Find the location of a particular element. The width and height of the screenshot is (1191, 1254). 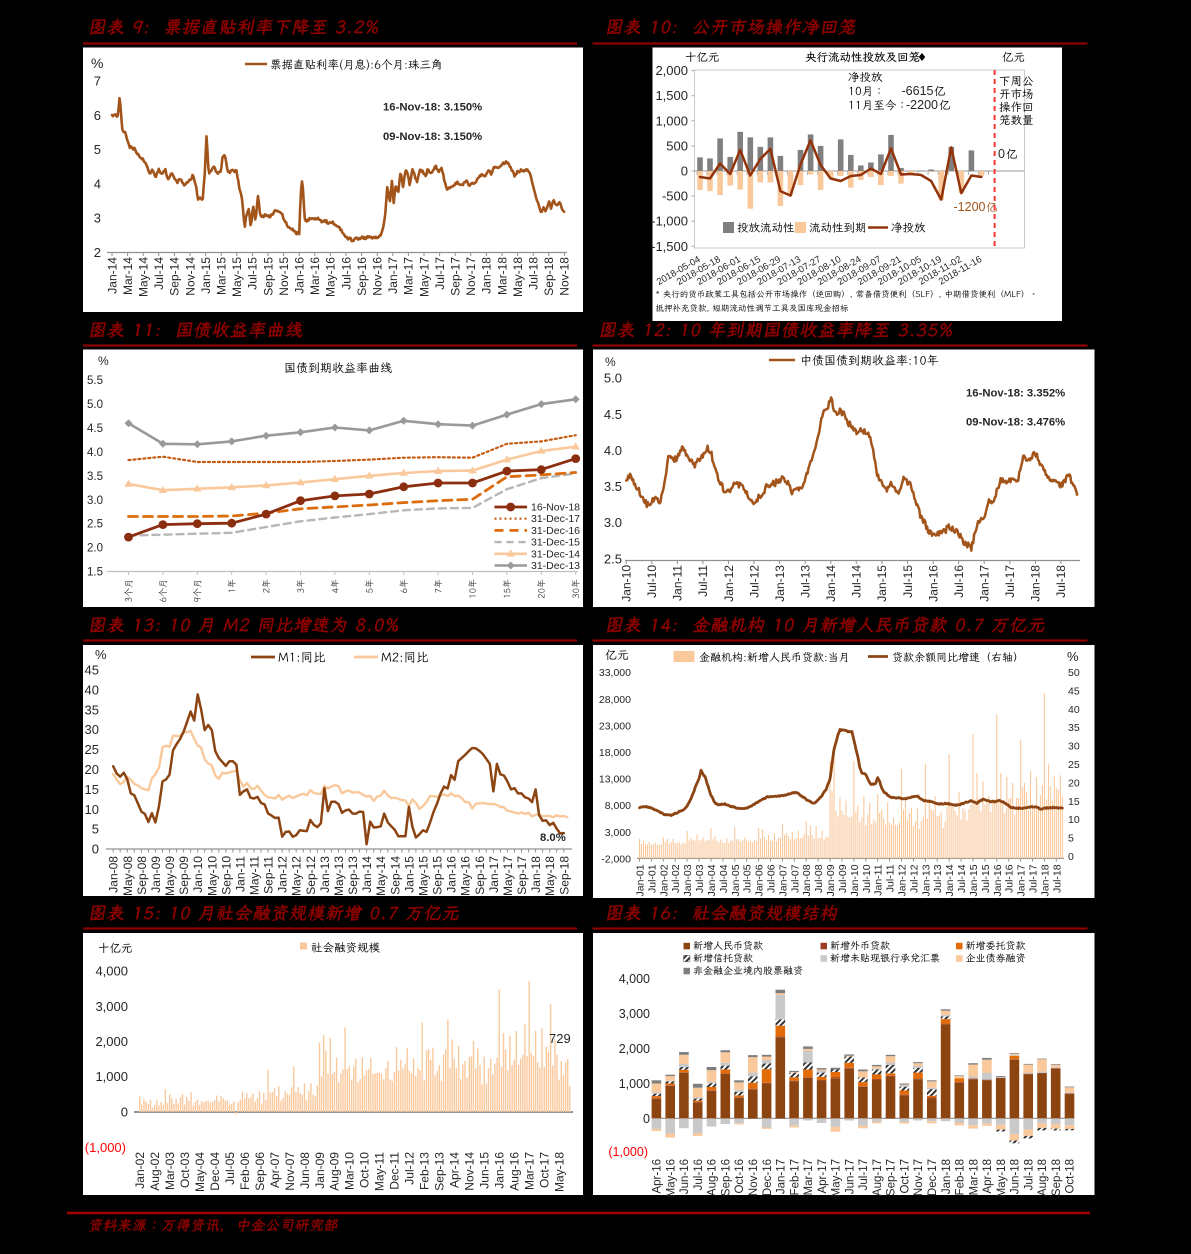

svg-text: Sep-13 is located at coordinates (353, 875).